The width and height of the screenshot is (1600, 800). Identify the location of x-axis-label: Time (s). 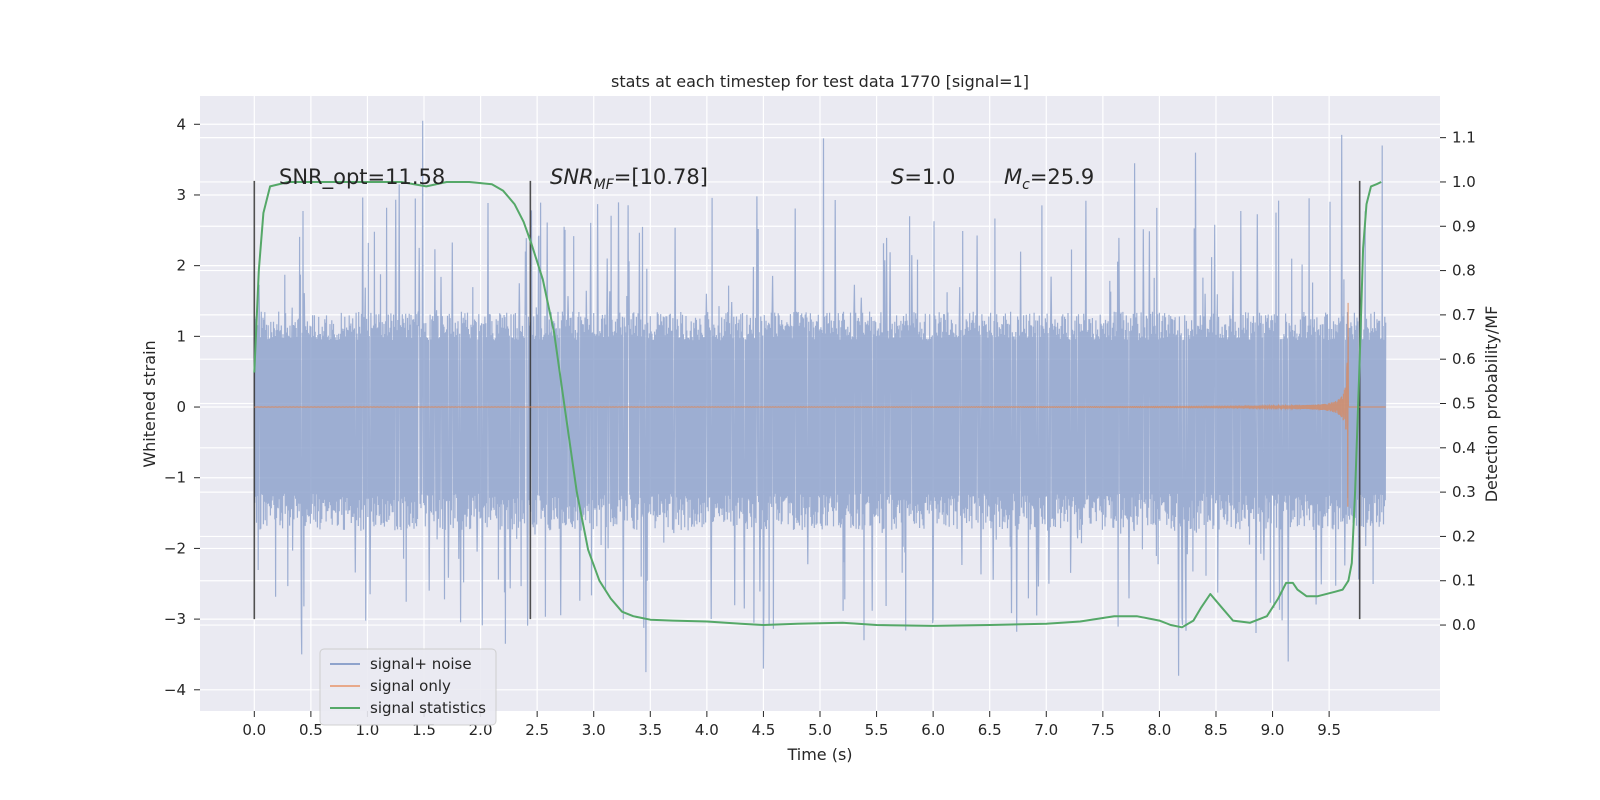
(819, 754).